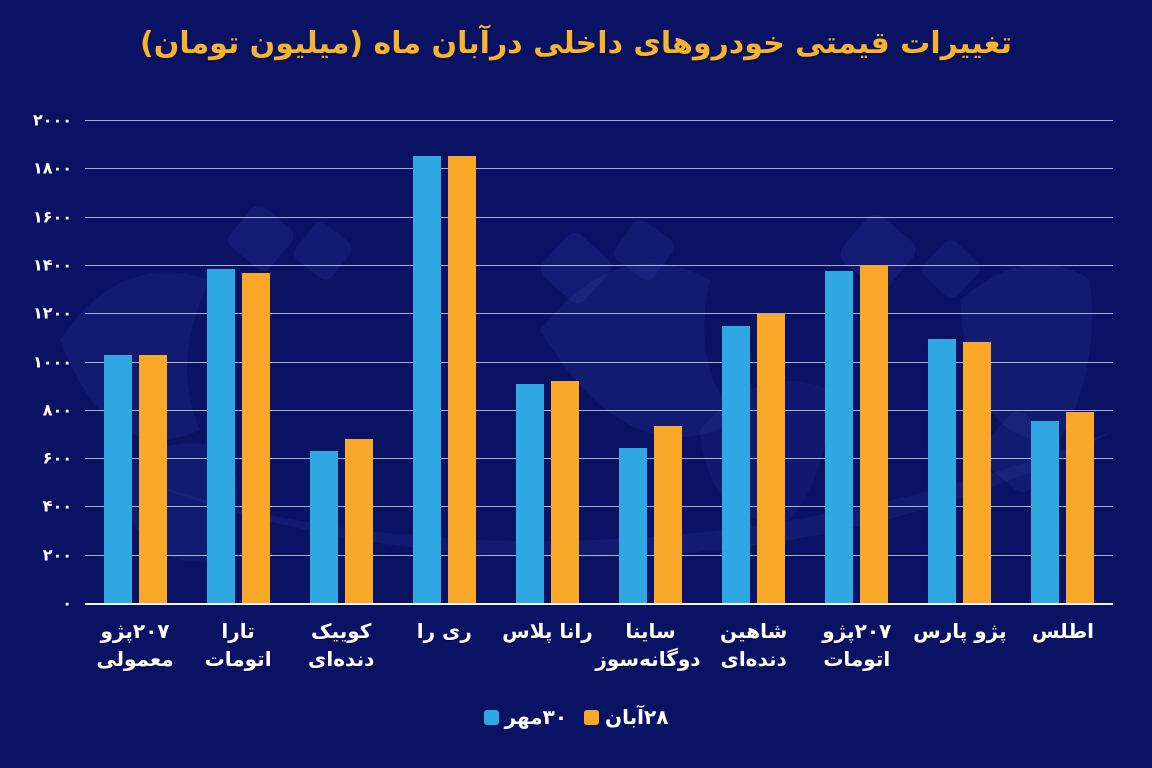 Image resolution: width=1152 pixels, height=768 pixels. I want to click on category-label: کوییک دنده‌ای, so click(341, 645).